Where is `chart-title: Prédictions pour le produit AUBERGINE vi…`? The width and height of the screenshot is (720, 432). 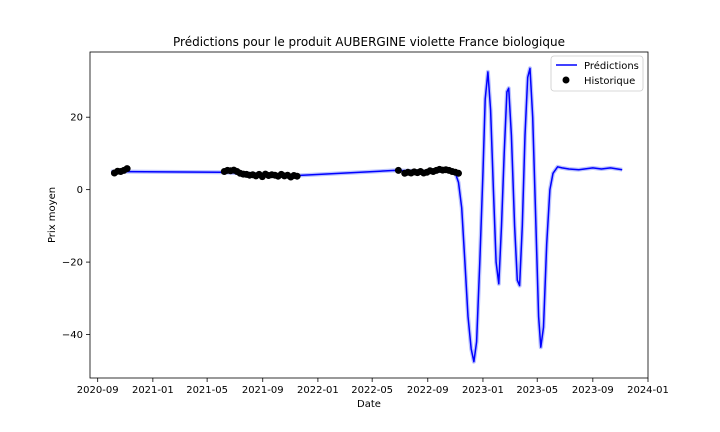
chart-title: Prédictions pour le produit AUBERGINE vi… is located at coordinates (369, 42).